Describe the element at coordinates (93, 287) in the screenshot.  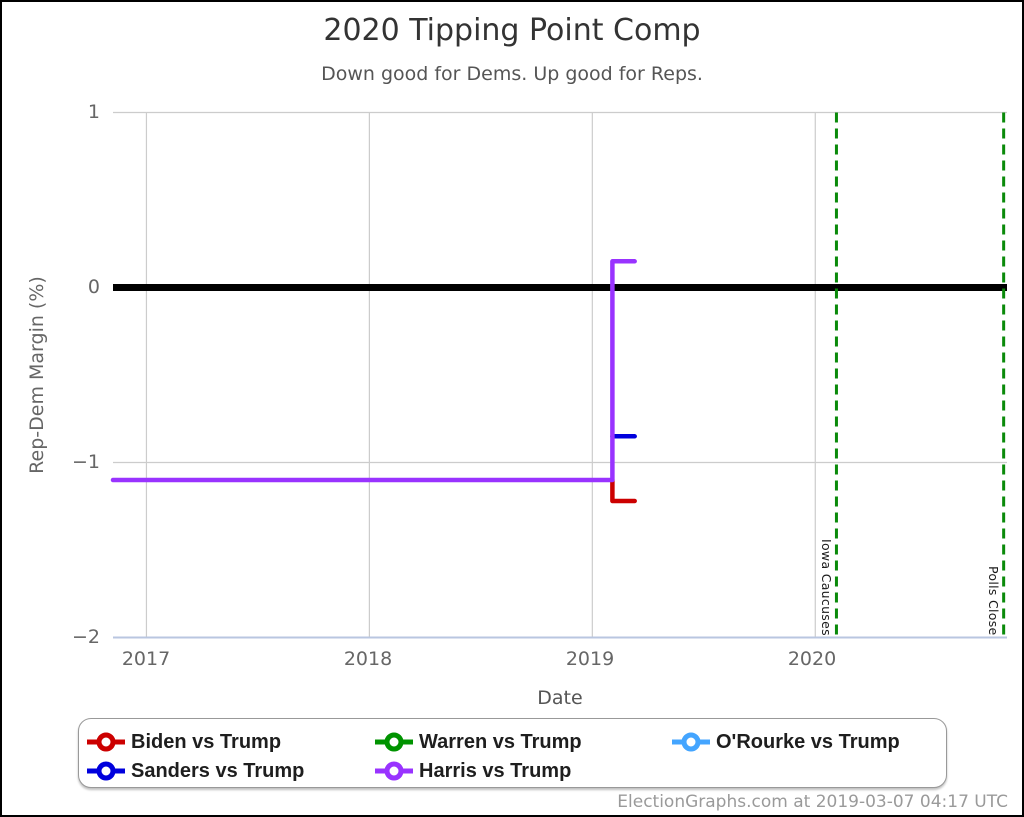
I see `y-tick-0: 0` at that location.